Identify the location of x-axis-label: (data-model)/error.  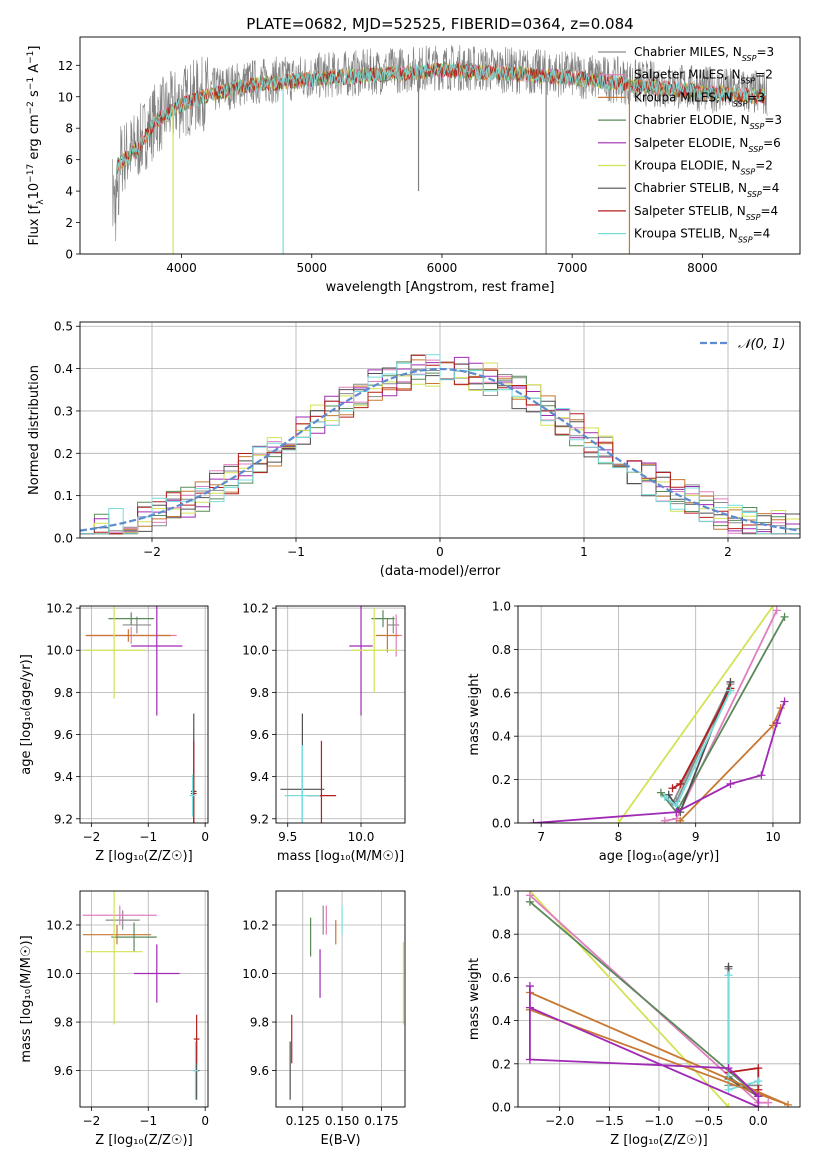
(440, 571).